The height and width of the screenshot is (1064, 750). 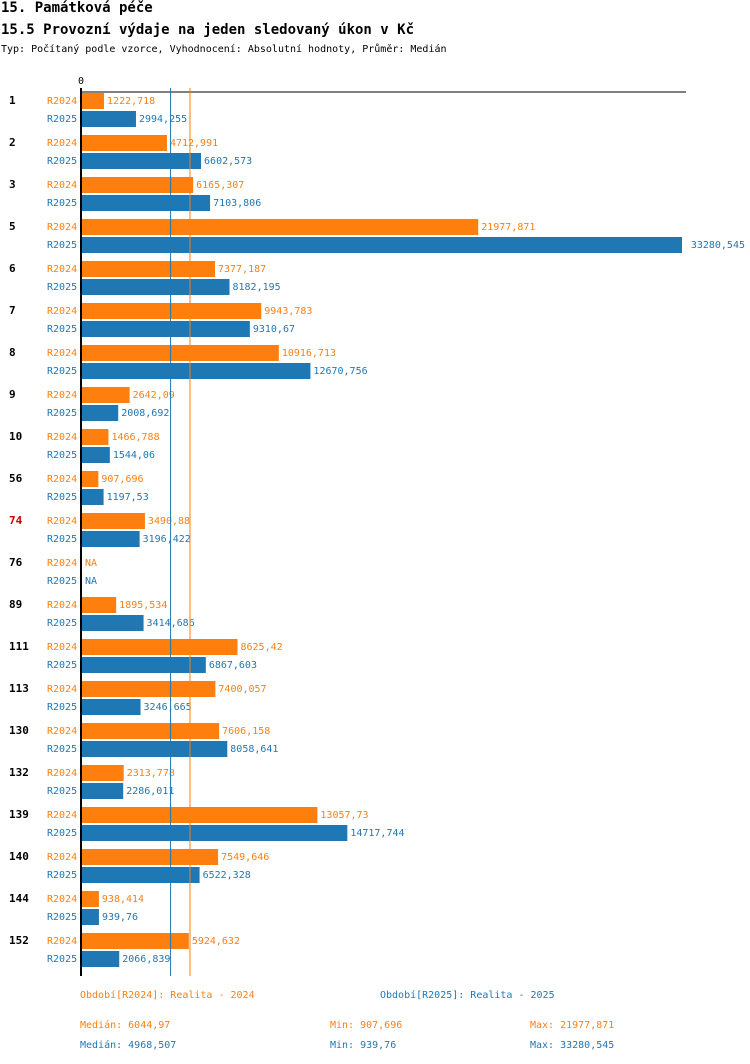 I want to click on category-label: 89, so click(x=15, y=604).